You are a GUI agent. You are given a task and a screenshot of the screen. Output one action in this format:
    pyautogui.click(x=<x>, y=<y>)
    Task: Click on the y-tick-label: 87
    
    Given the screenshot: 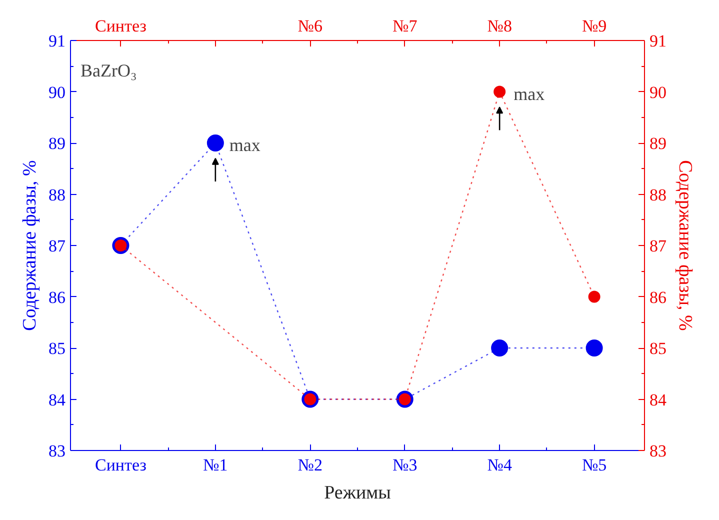 What is the action you would take?
    pyautogui.click(x=57, y=246)
    